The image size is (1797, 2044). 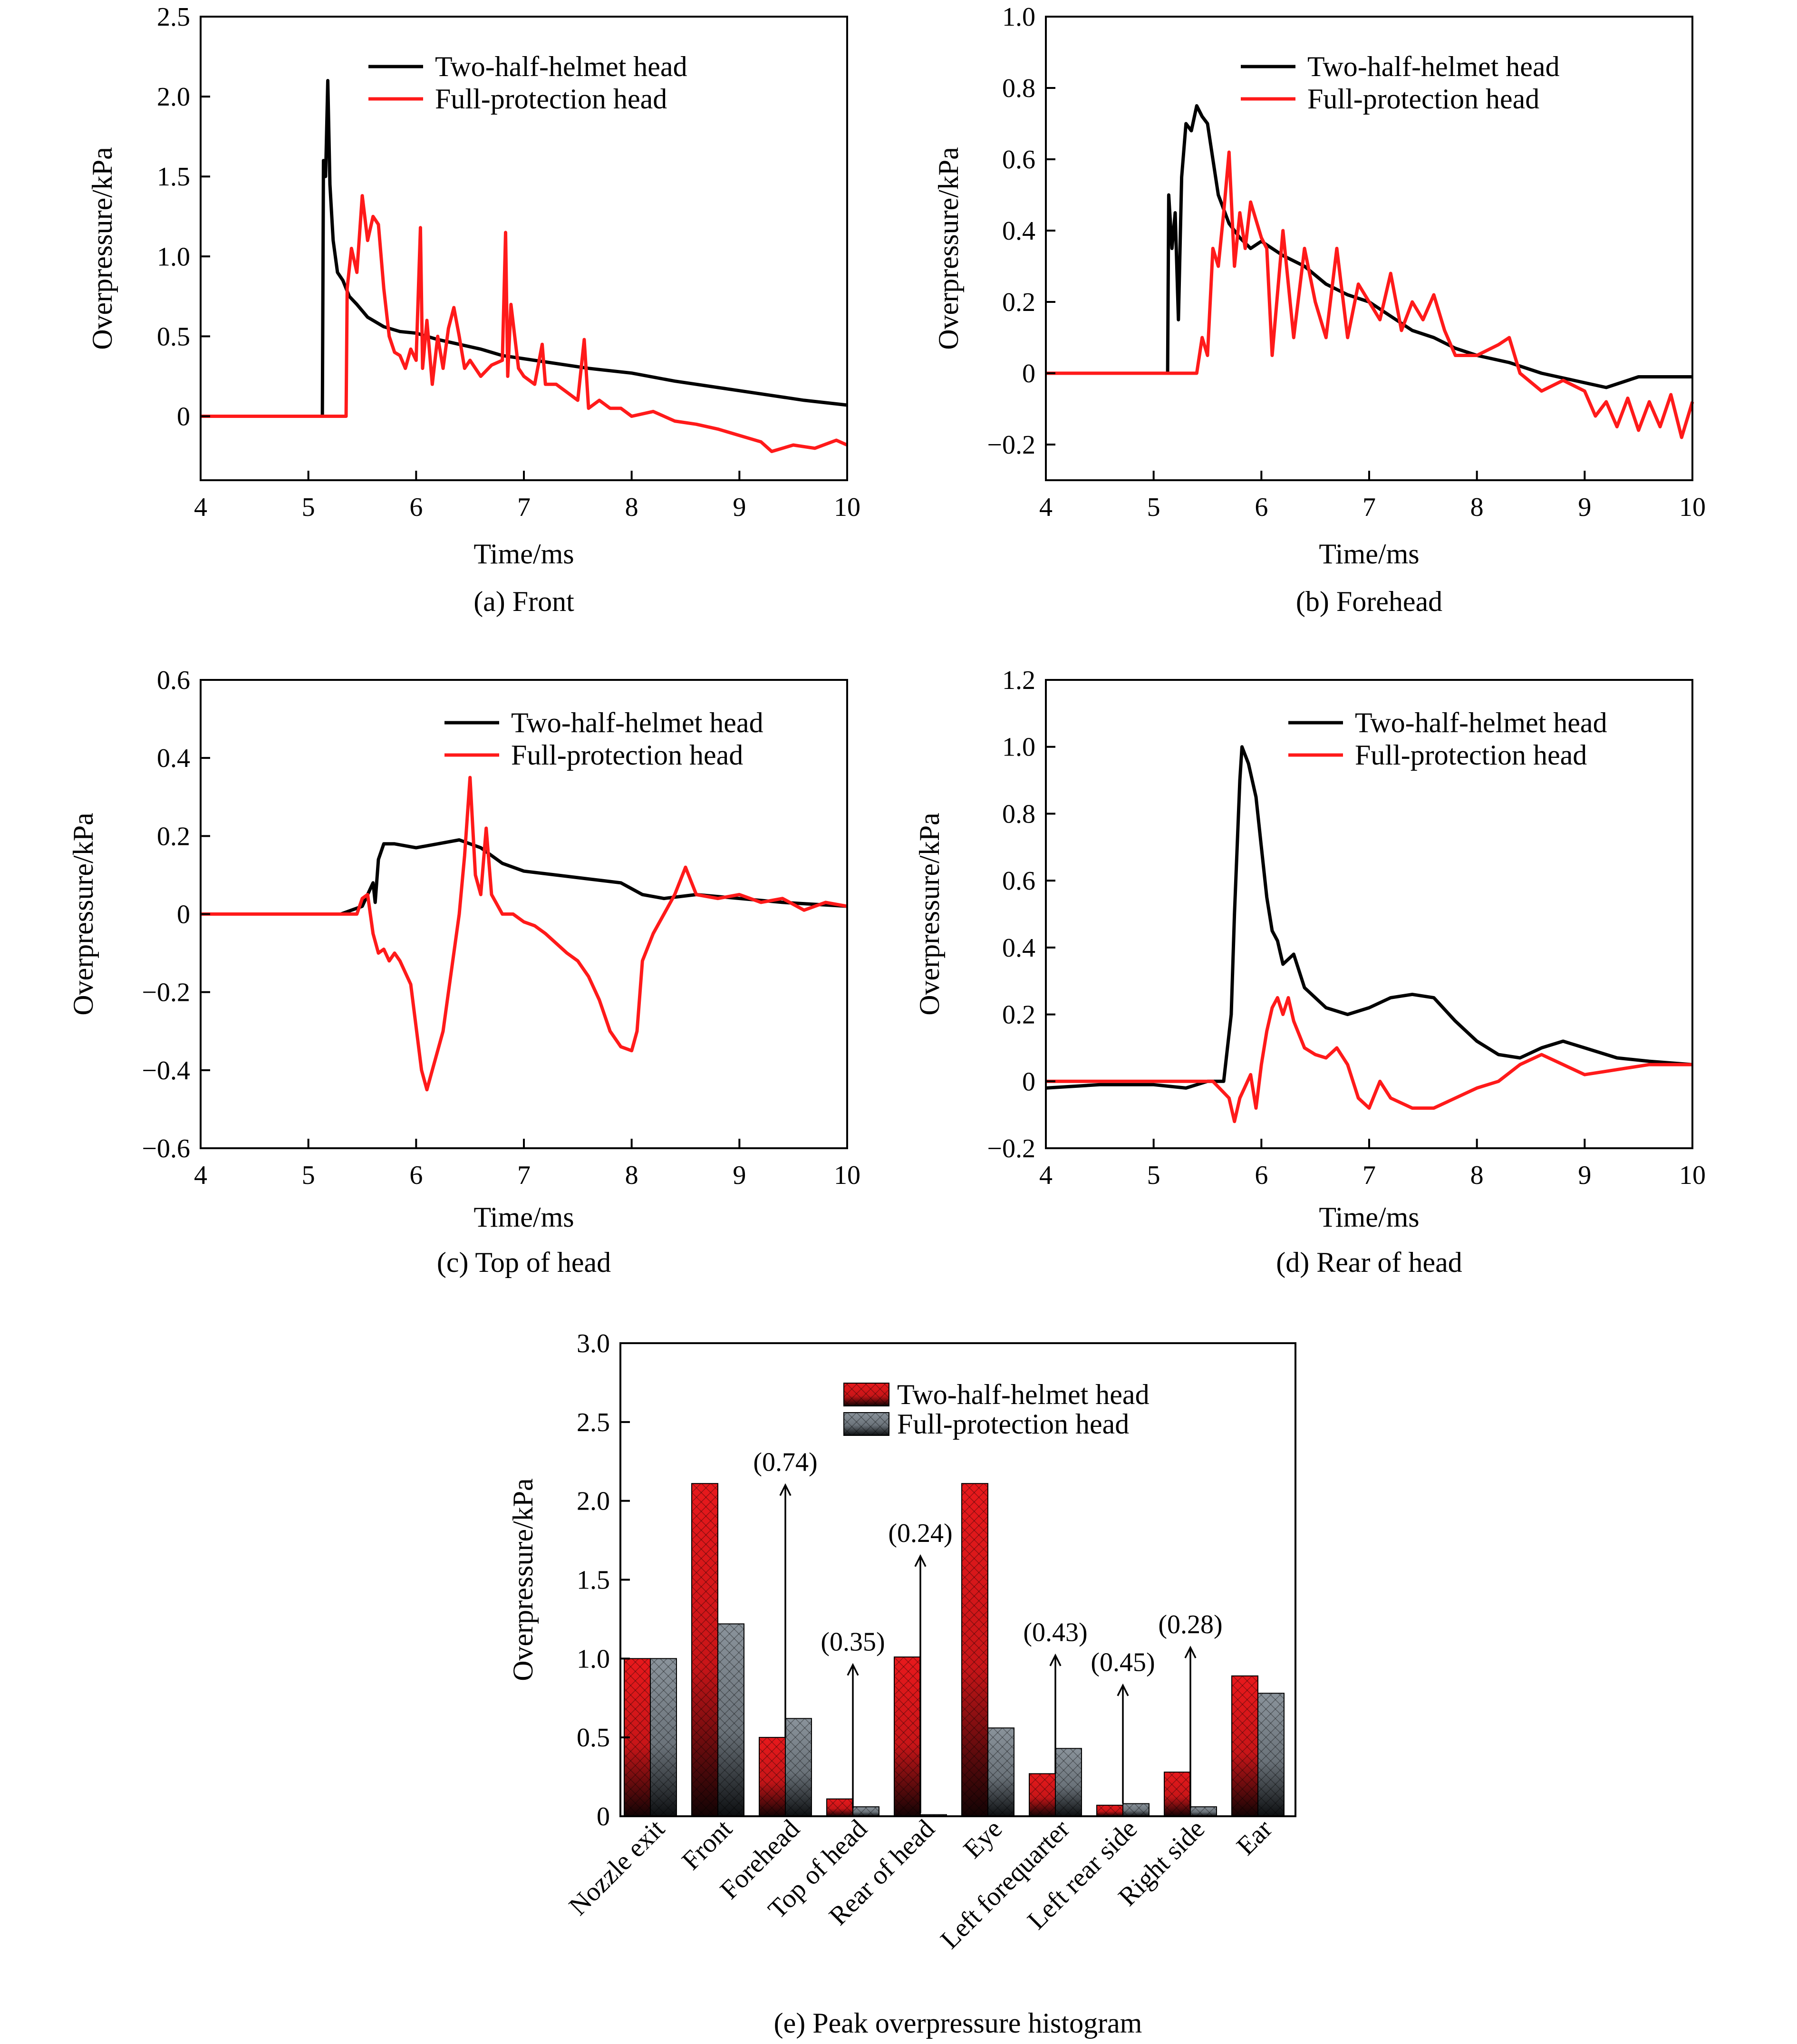 I want to click on annotation-label: (0.45), so click(x=1123, y=1662).